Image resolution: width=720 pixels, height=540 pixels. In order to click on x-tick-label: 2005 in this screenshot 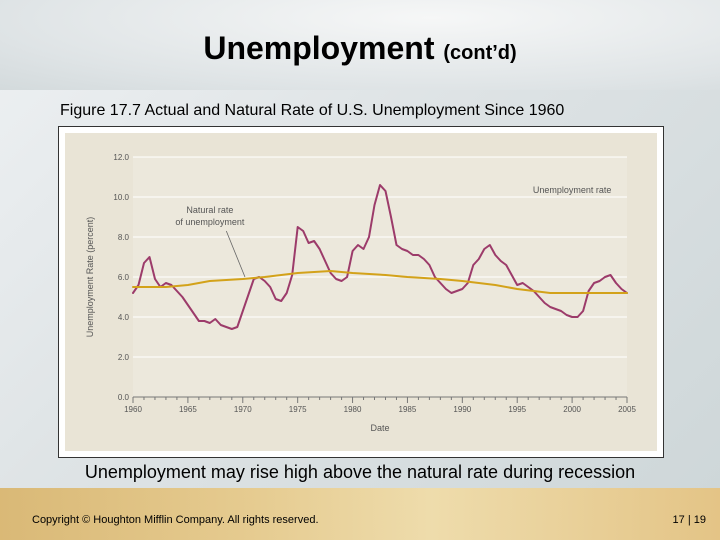, I will do `click(627, 409)`.